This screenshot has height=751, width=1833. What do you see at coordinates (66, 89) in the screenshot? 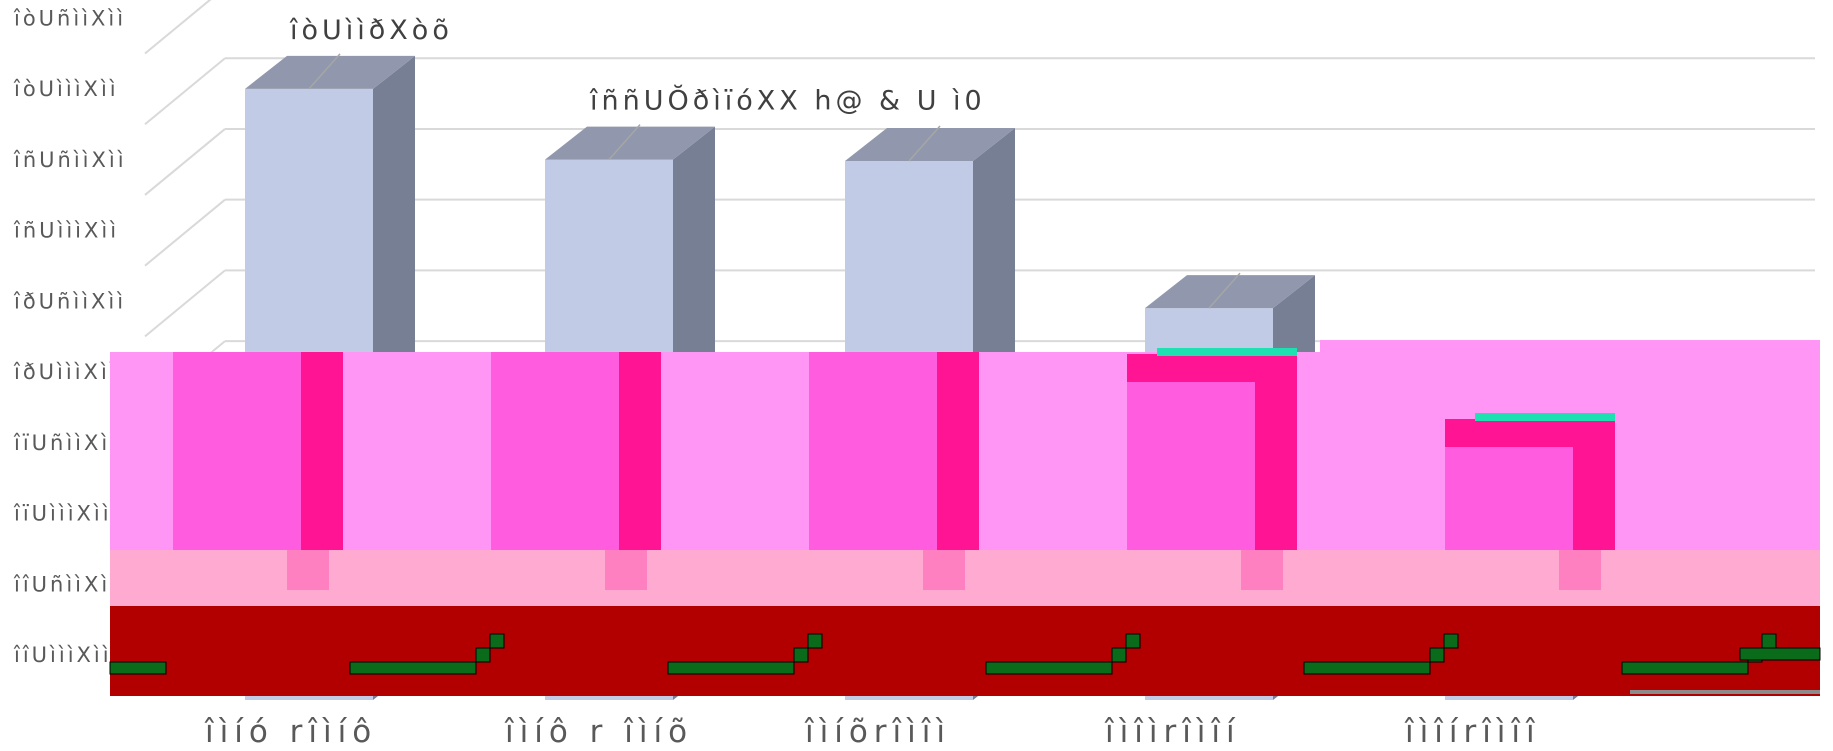
I see `y-tick-label: îòUìììXìì` at bounding box center [66, 89].